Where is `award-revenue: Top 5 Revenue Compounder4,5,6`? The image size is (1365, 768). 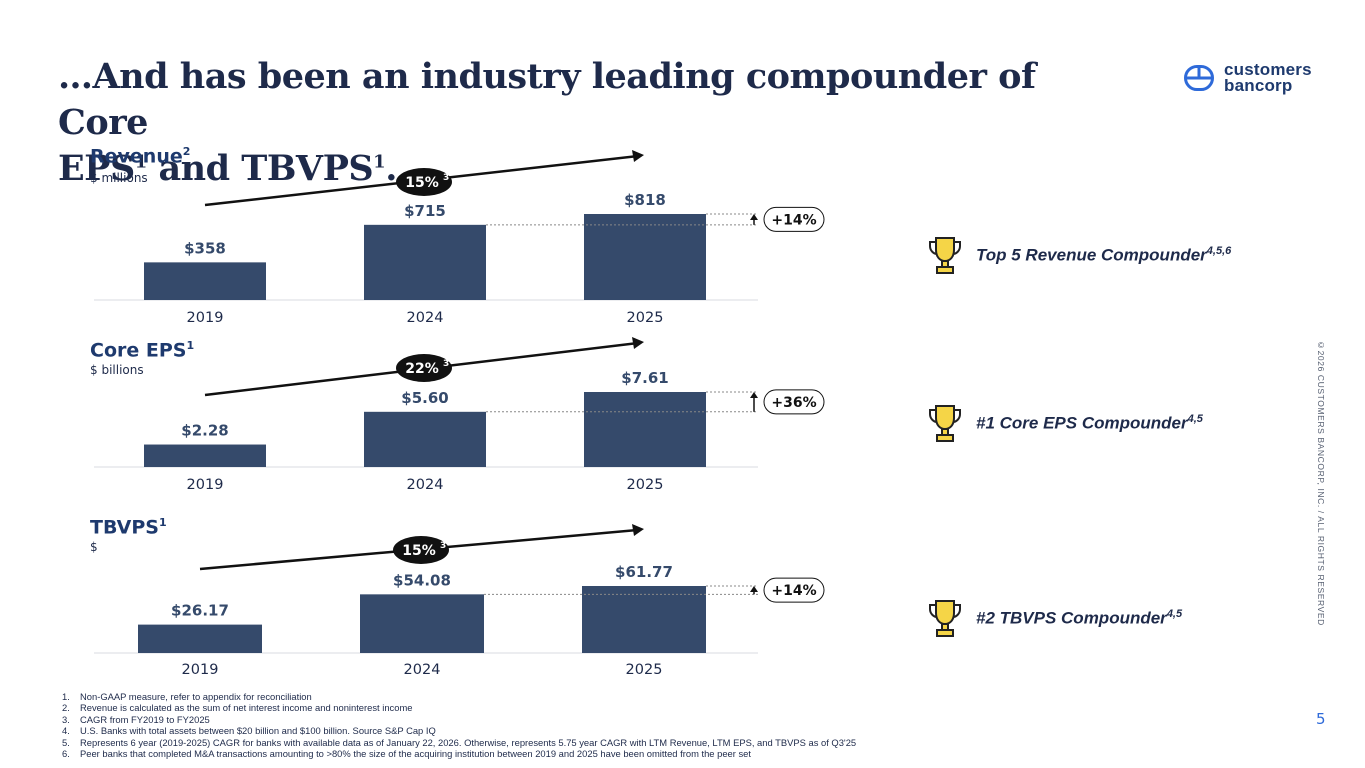
award-revenue: Top 5 Revenue Compounder4,5,6 is located at coordinates (1078, 255).